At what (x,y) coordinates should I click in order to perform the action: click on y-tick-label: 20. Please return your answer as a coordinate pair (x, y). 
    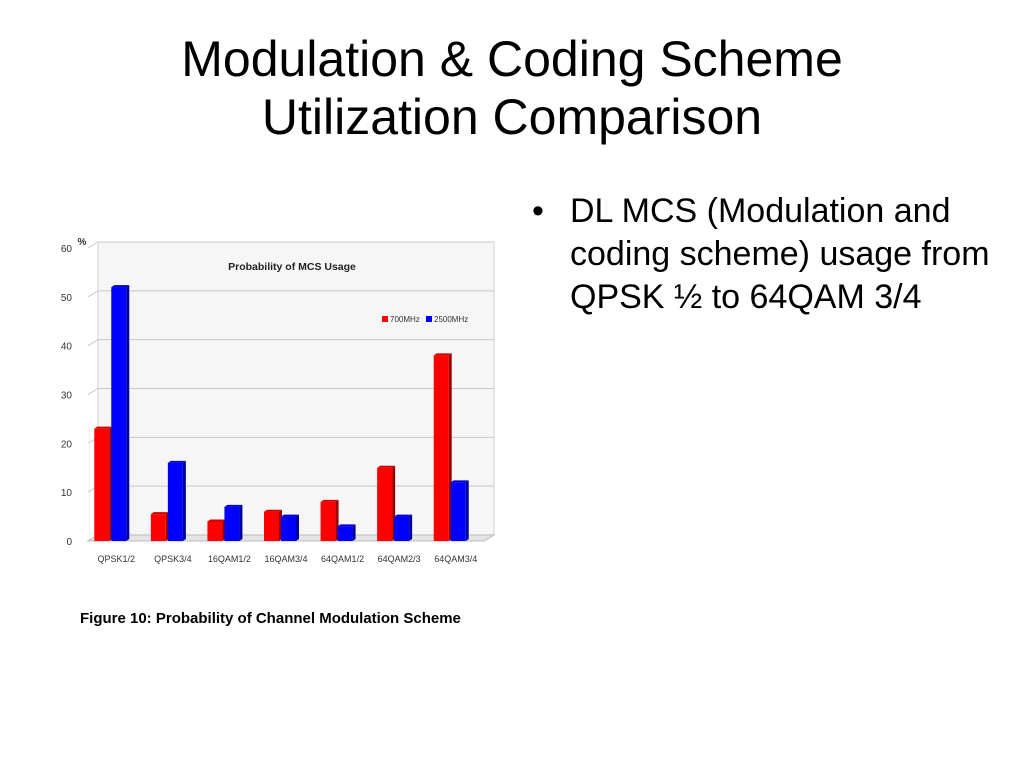
    Looking at the image, I should click on (67, 444).